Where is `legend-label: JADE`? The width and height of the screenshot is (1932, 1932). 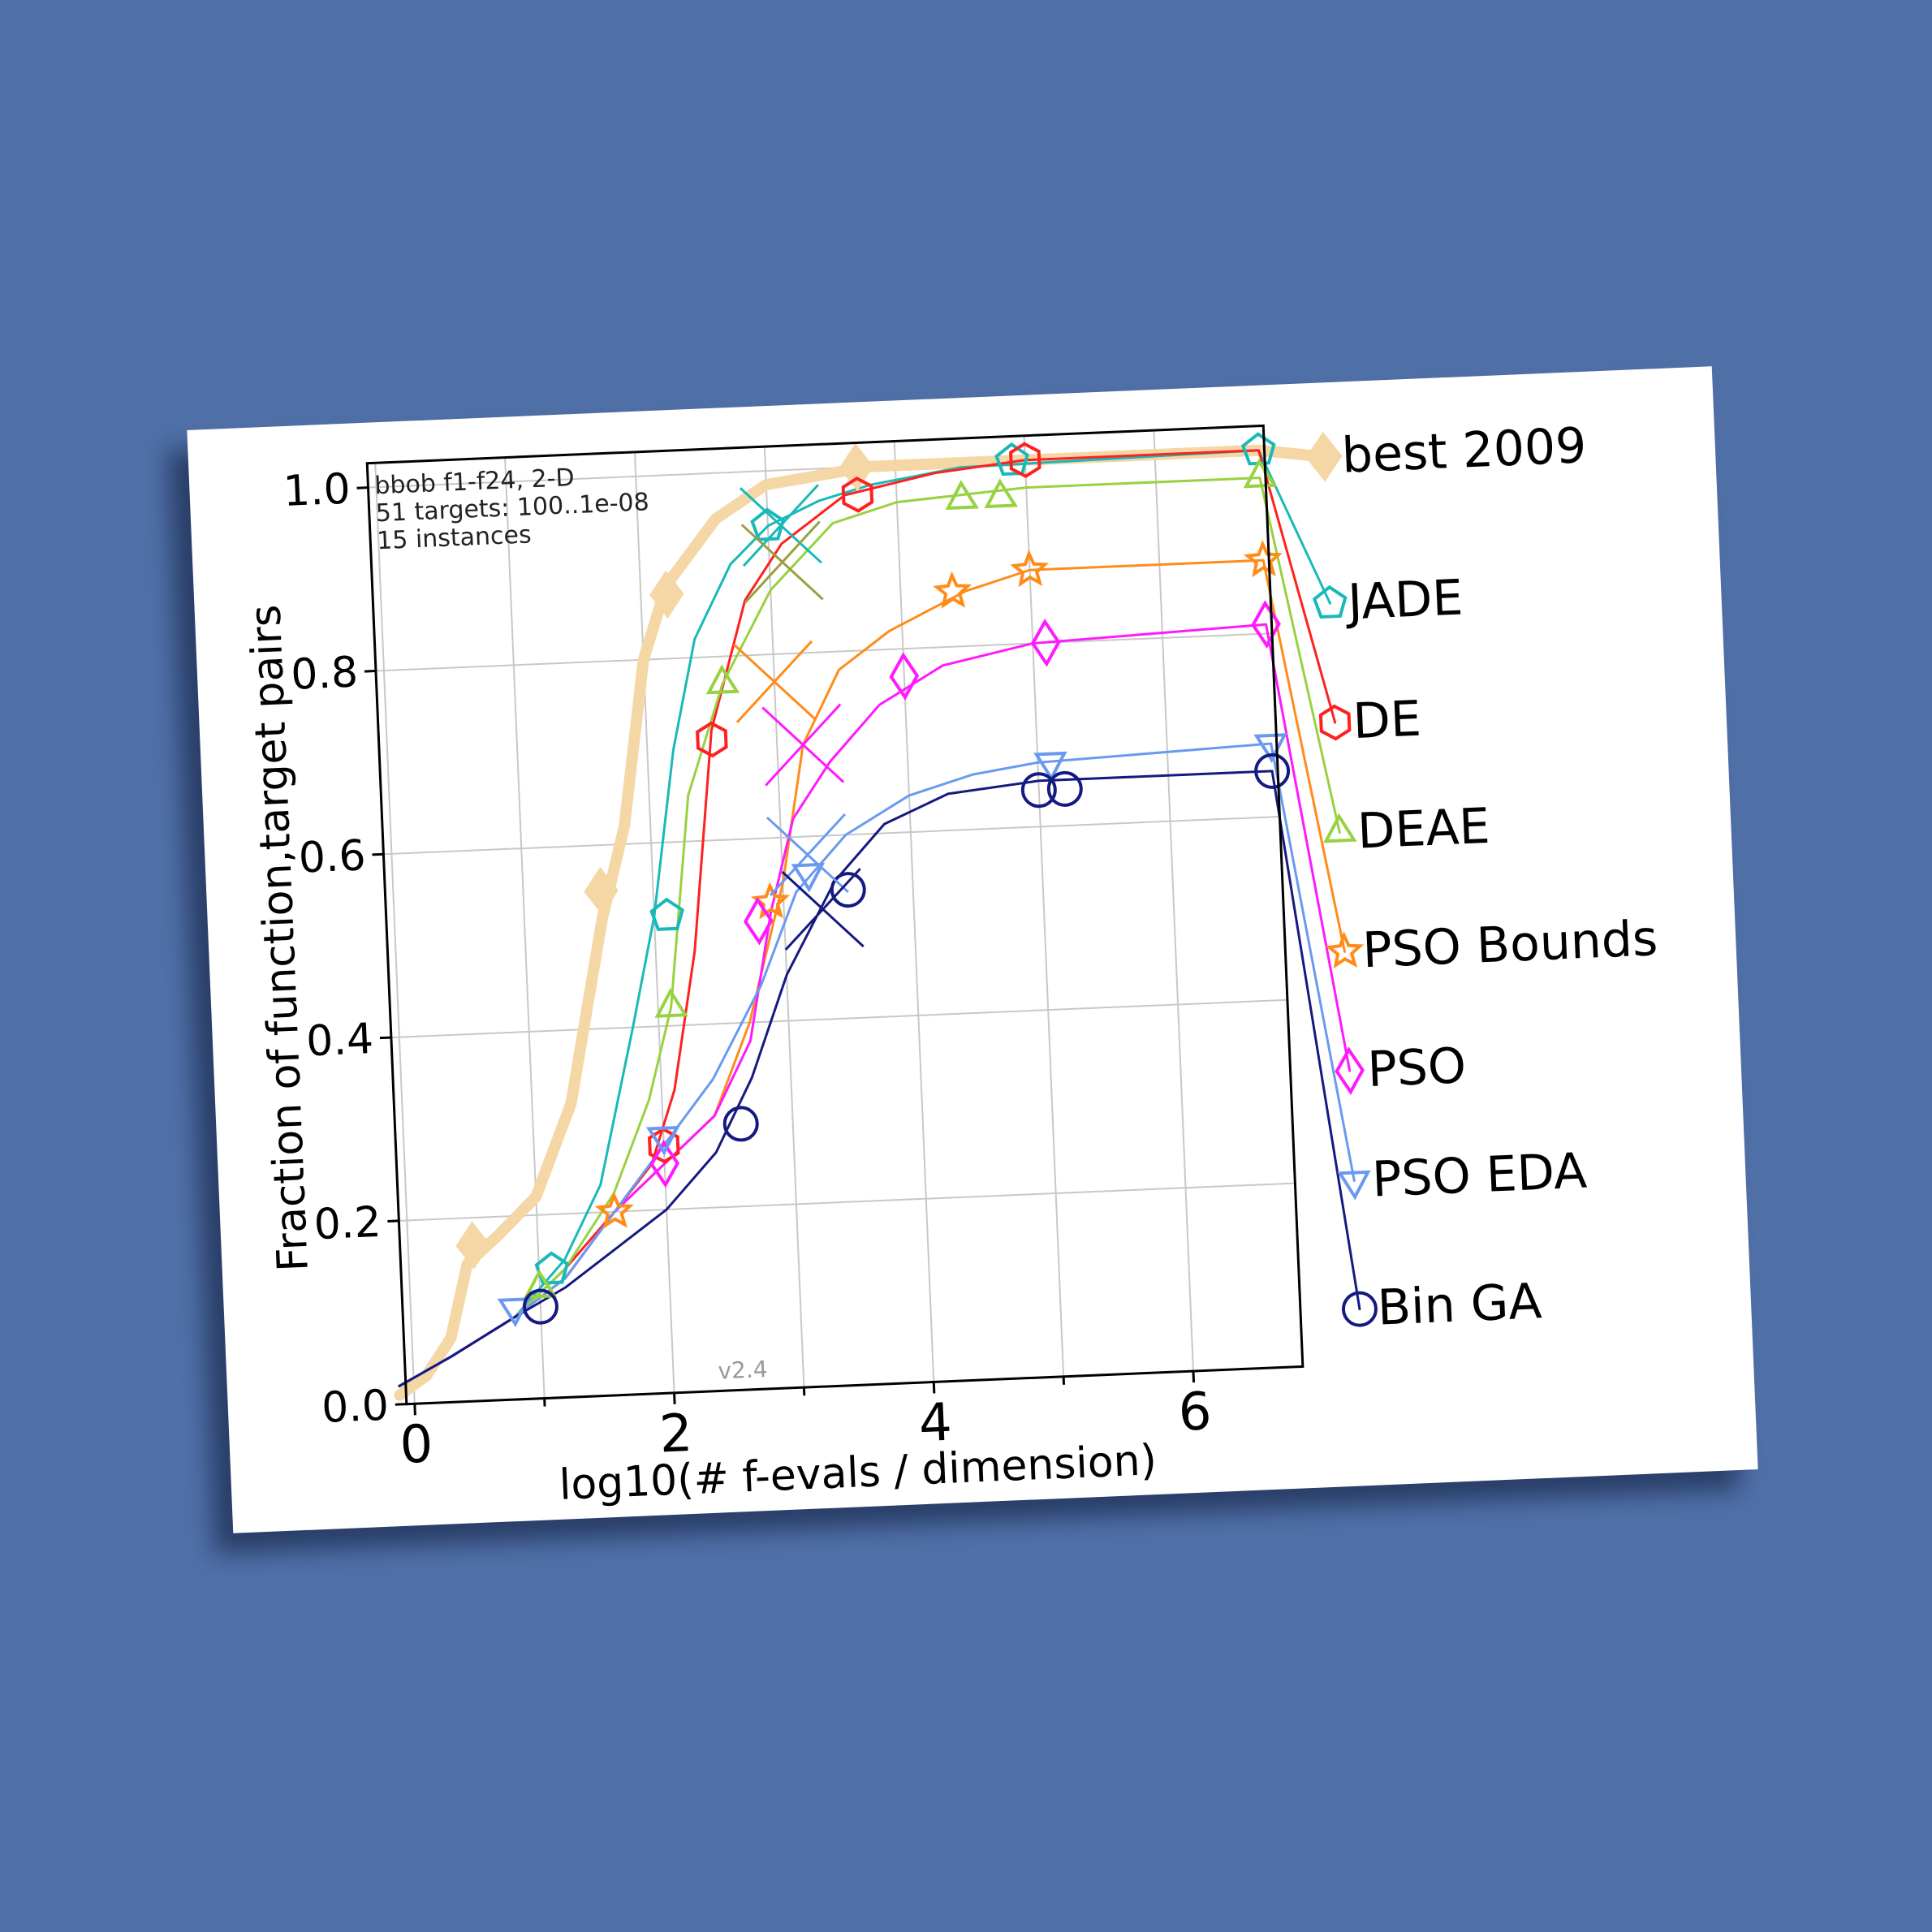
legend-label: JADE is located at coordinates (1403, 600).